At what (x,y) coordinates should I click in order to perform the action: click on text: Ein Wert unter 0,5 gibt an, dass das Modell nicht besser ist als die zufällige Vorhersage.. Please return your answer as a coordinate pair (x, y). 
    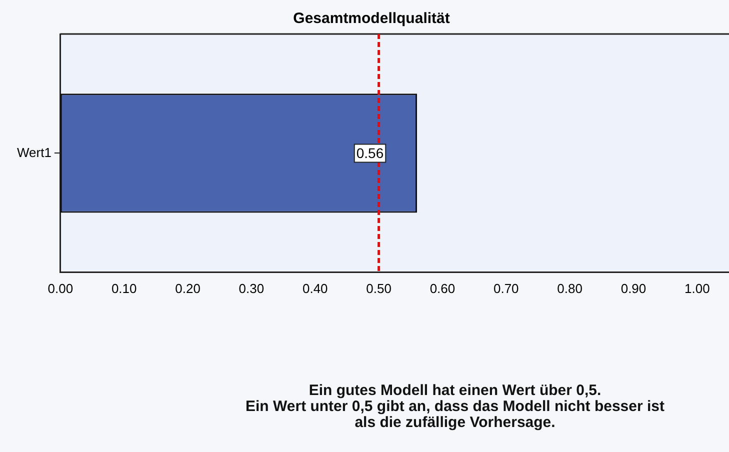
    Looking at the image, I should click on (455, 414).